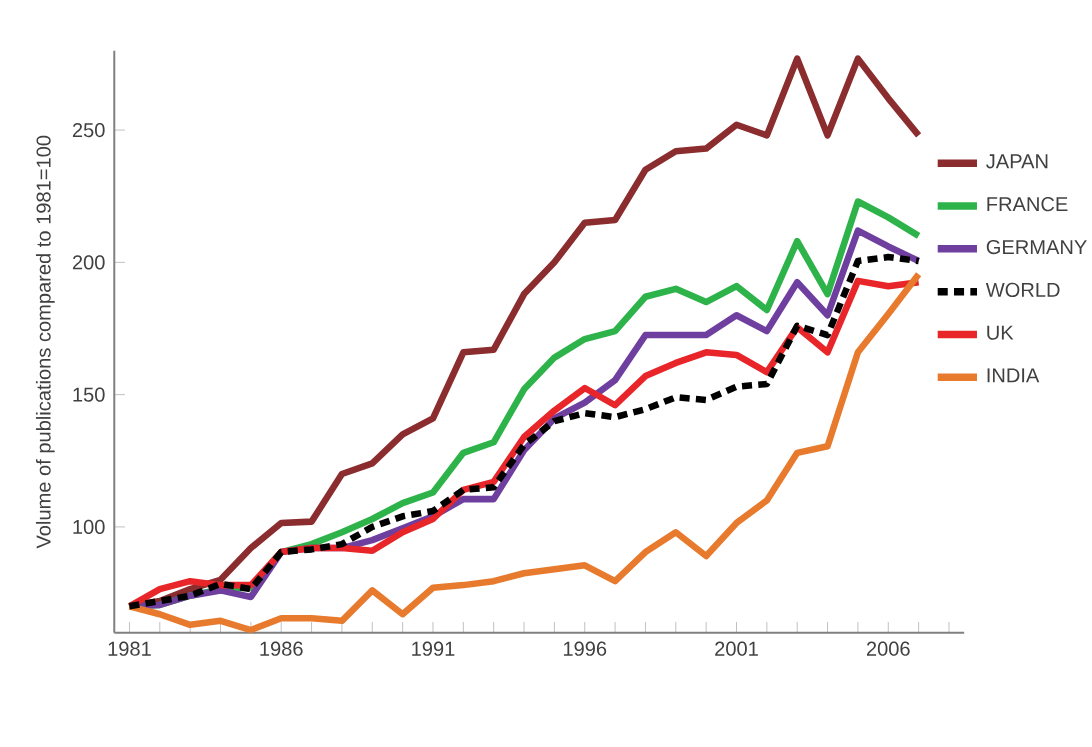 Image resolution: width=1092 pixels, height=747 pixels. Describe the element at coordinates (89, 527) in the screenshot. I see `y-tick-label: 100` at that location.